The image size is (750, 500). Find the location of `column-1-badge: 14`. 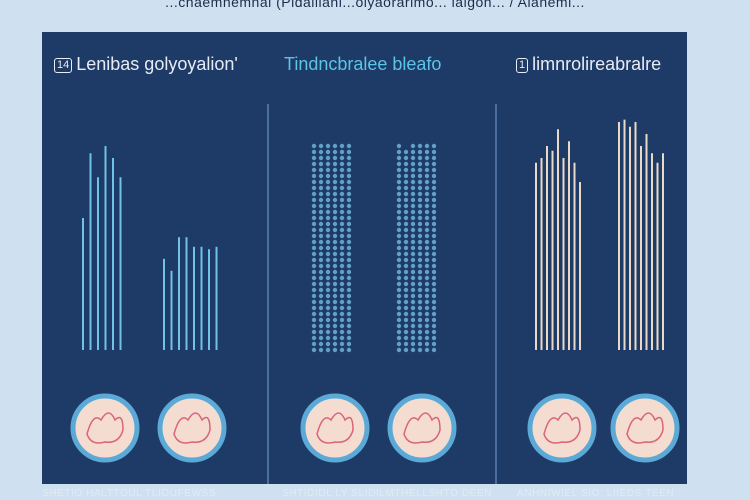

column-1-badge: 14 is located at coordinates (63, 65).